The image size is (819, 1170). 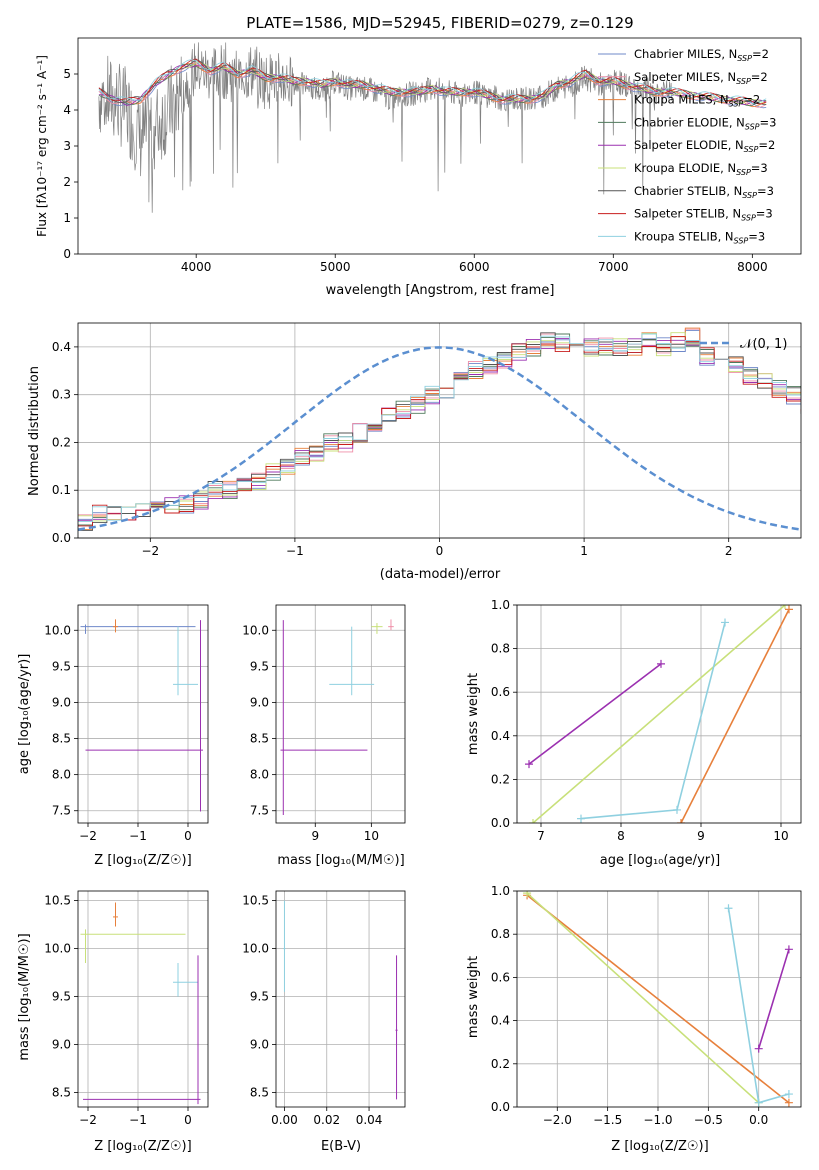 What do you see at coordinates (67, 254) in the screenshot?
I see `y-tick-label: 0` at bounding box center [67, 254].